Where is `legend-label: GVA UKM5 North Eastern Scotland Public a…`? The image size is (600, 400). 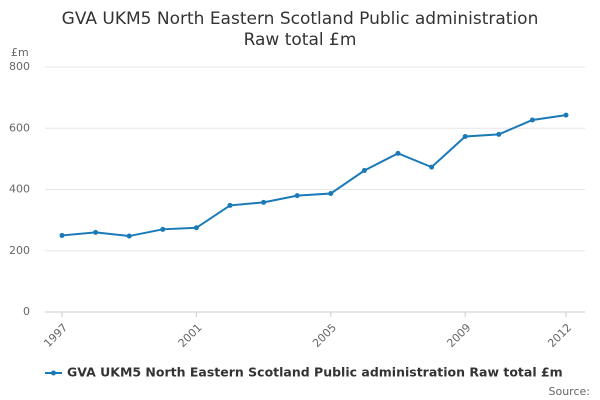 legend-label: GVA UKM5 North Eastern Scotland Public a… is located at coordinates (315, 372).